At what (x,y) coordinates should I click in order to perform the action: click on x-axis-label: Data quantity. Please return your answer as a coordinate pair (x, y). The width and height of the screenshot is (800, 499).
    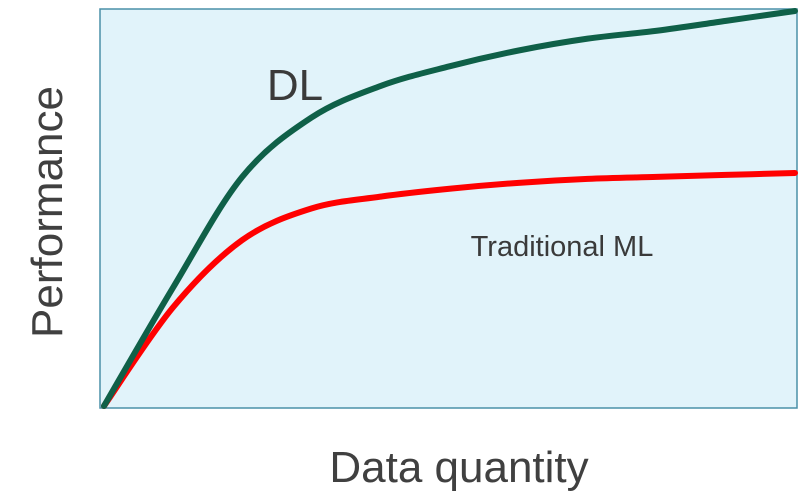
    Looking at the image, I should click on (458, 467).